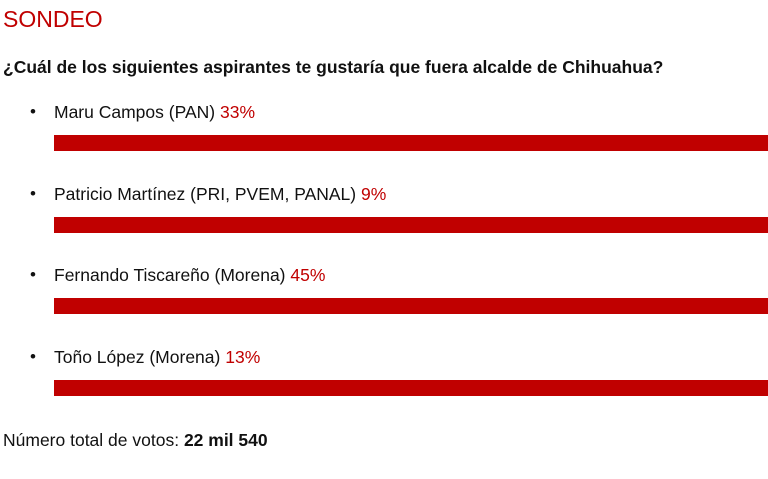 The image size is (768, 479). I want to click on option-percent: 9%, so click(374, 193).